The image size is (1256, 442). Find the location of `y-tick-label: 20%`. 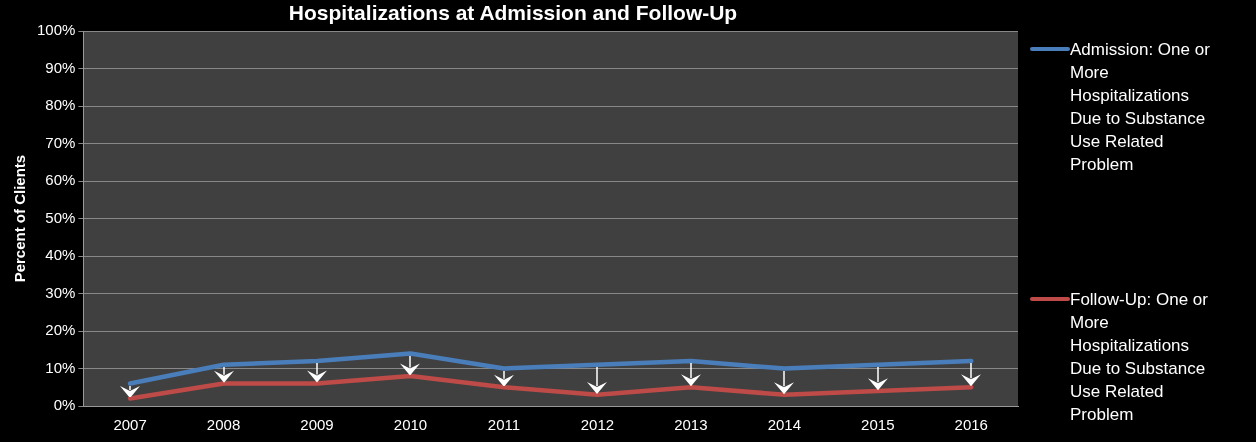

y-tick-label: 20% is located at coordinates (60, 330).